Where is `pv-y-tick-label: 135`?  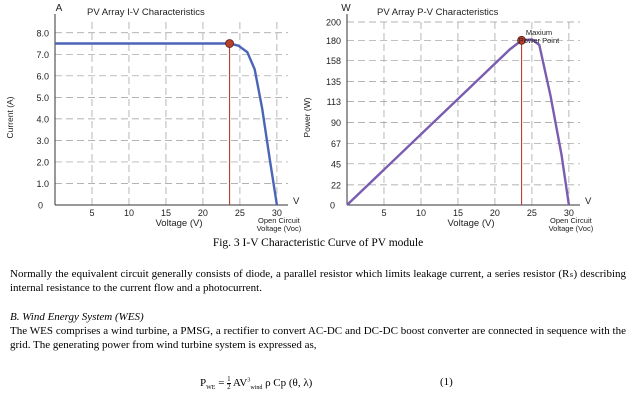 pv-y-tick-label: 135 is located at coordinates (333, 82).